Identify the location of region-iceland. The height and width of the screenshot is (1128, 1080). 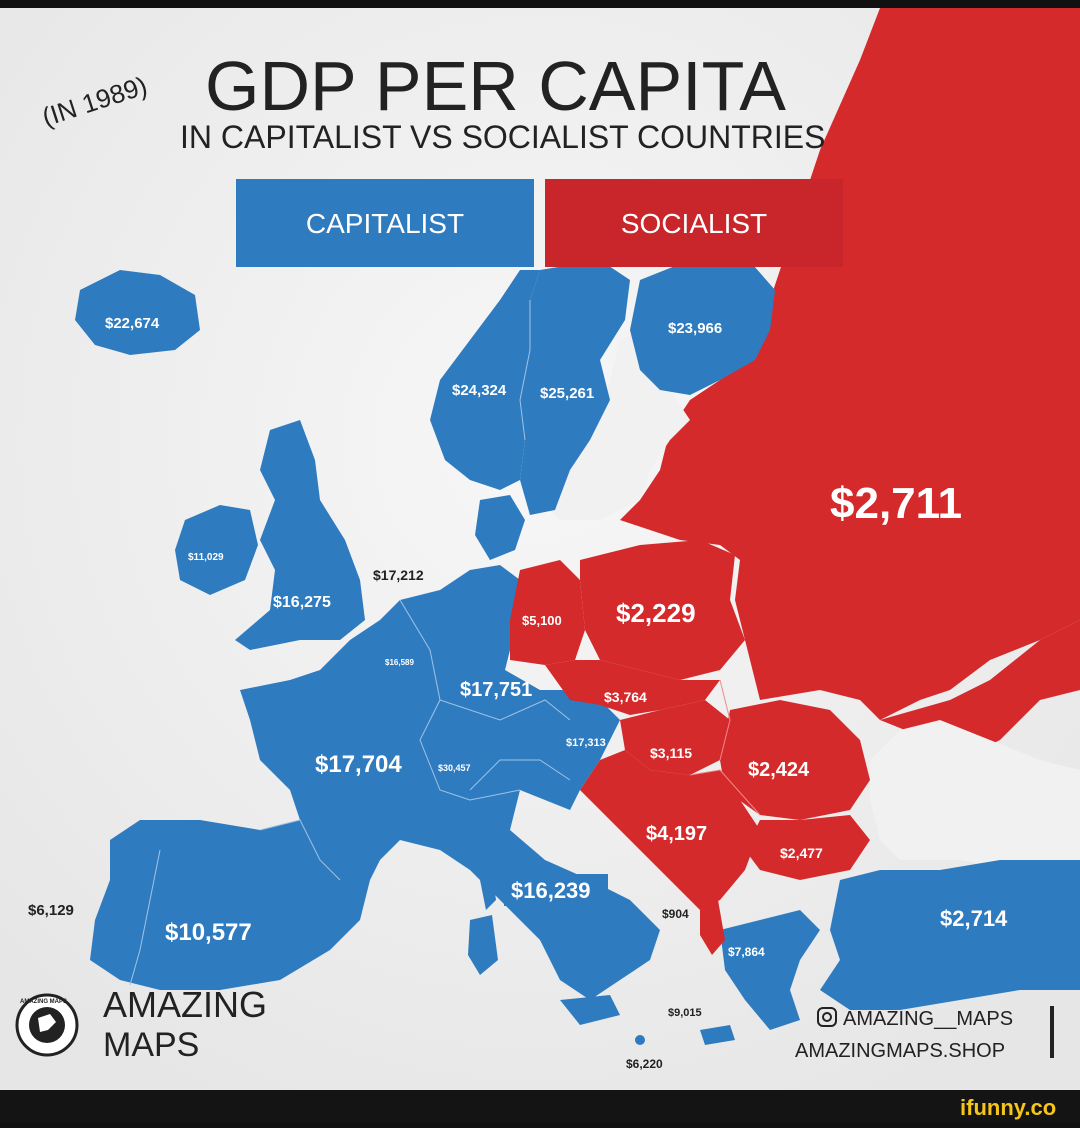
(137, 312).